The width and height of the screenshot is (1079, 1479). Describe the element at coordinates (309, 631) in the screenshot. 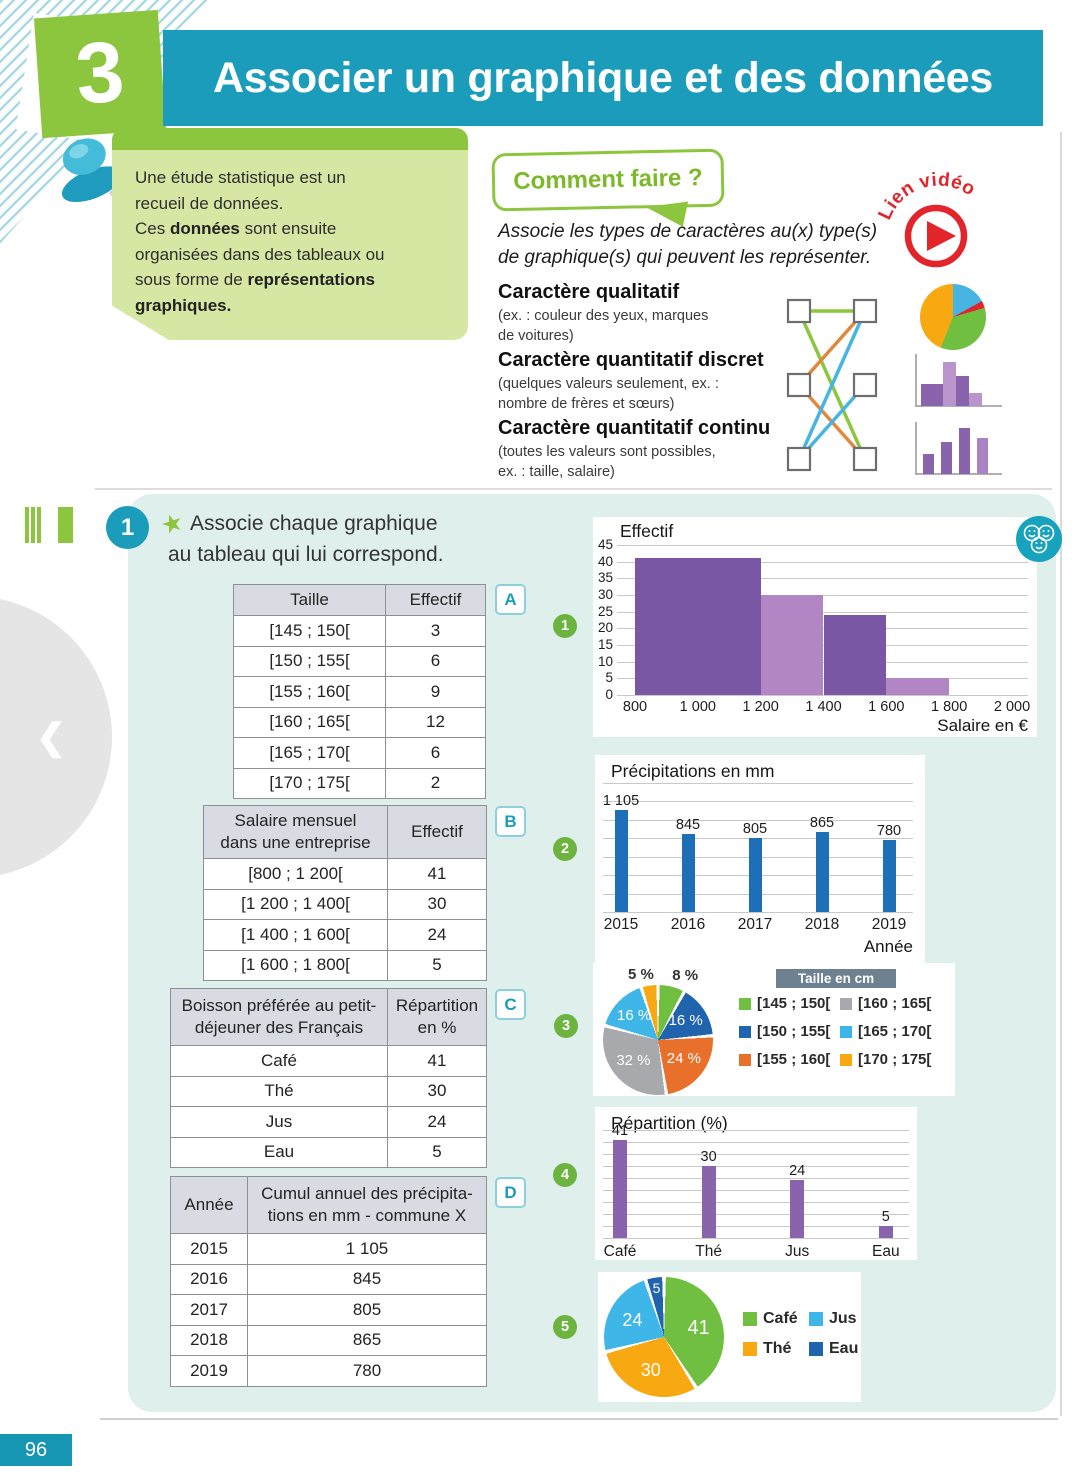

I see `table-cell: [145 ; 150[` at that location.